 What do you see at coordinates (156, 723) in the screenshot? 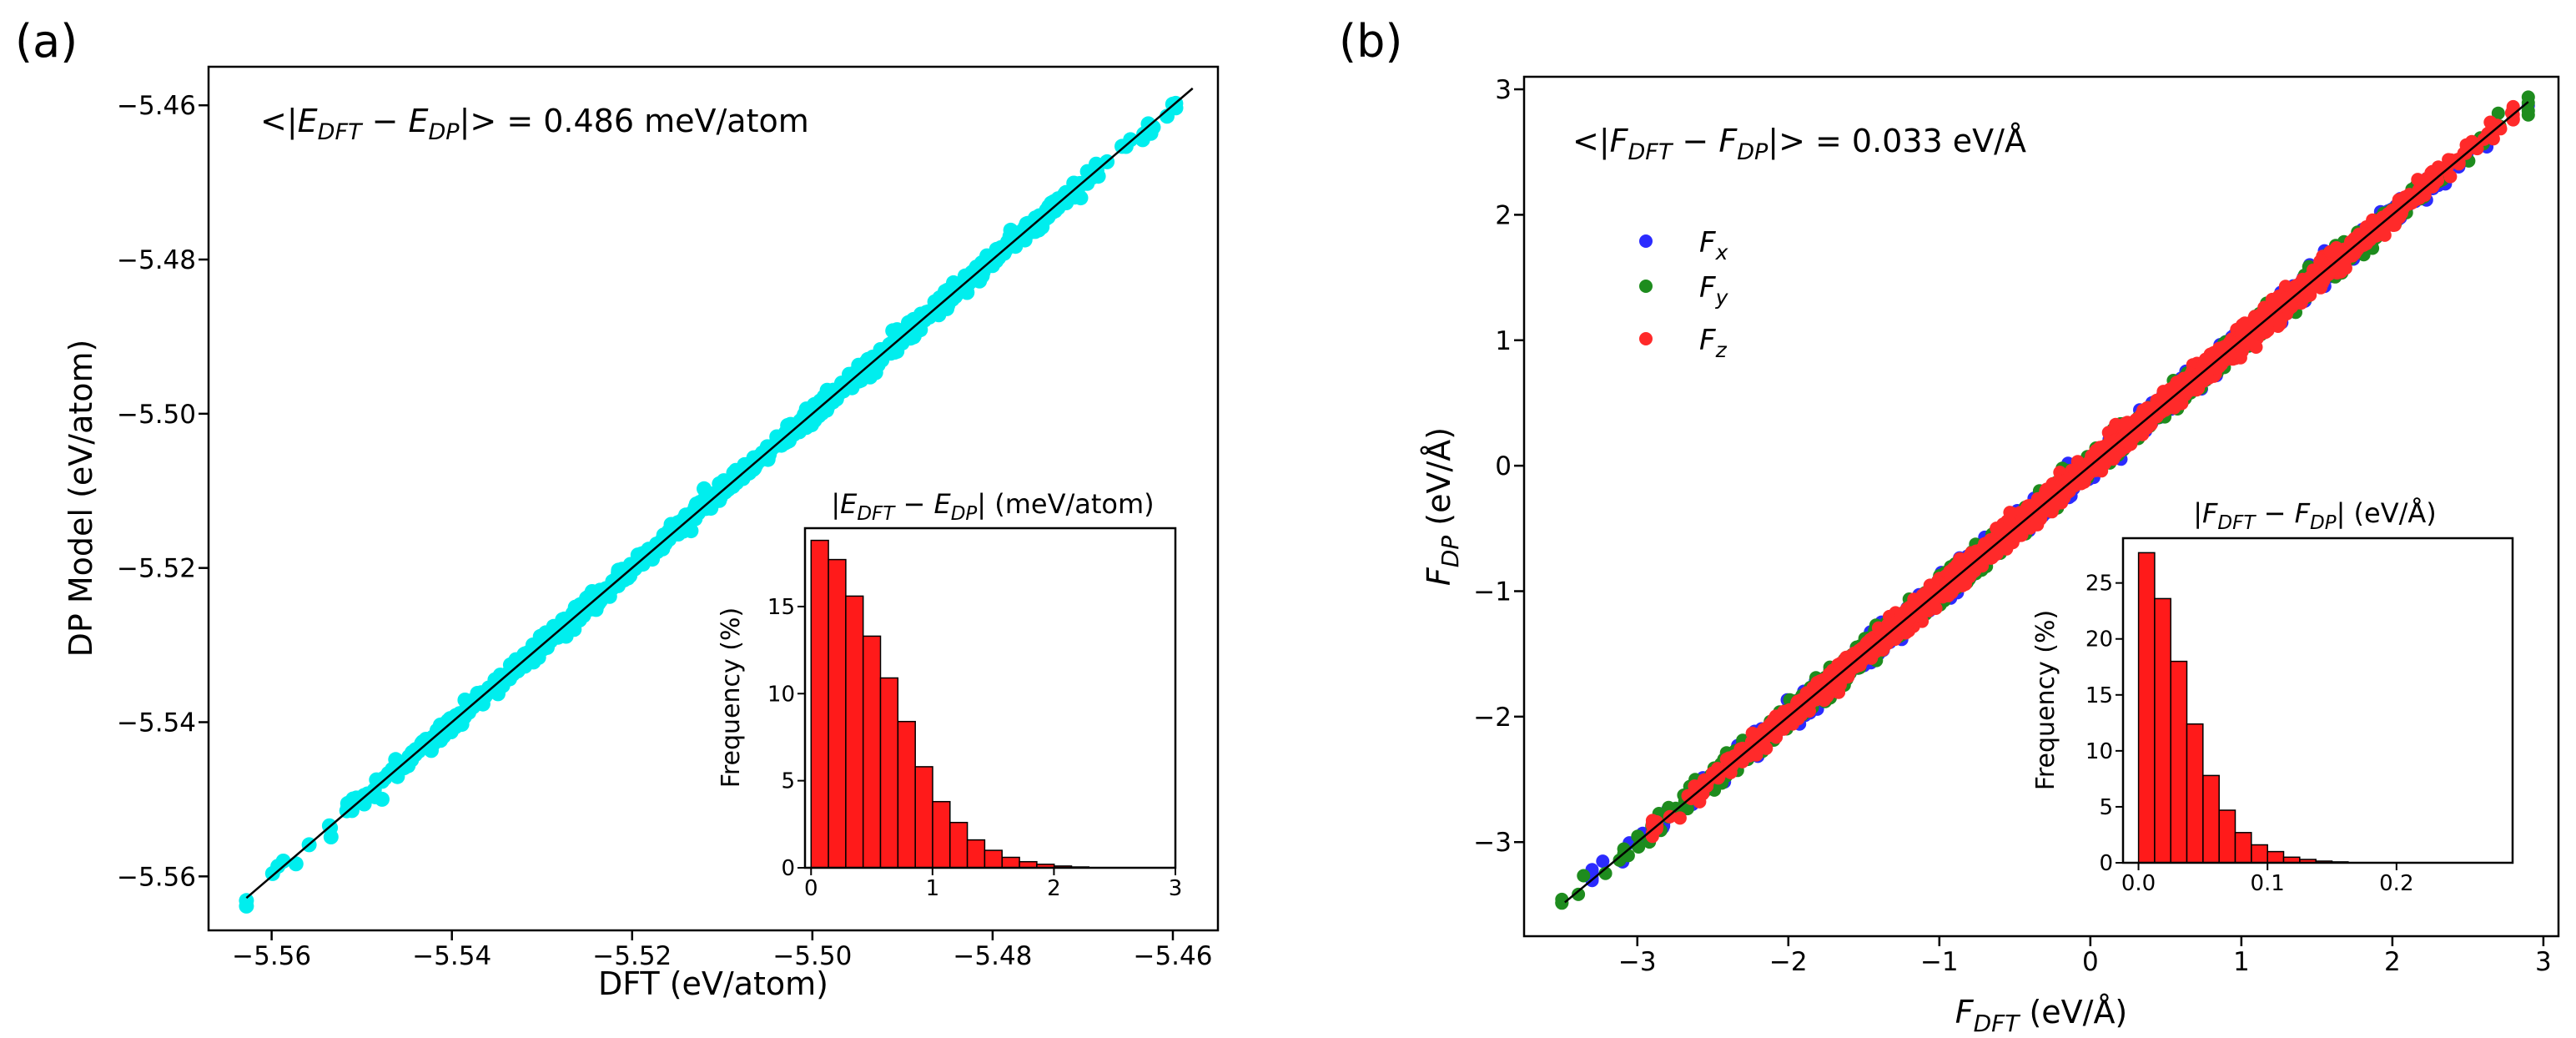
I see `panel-a-y-tick-label: −5.54` at bounding box center [156, 723].